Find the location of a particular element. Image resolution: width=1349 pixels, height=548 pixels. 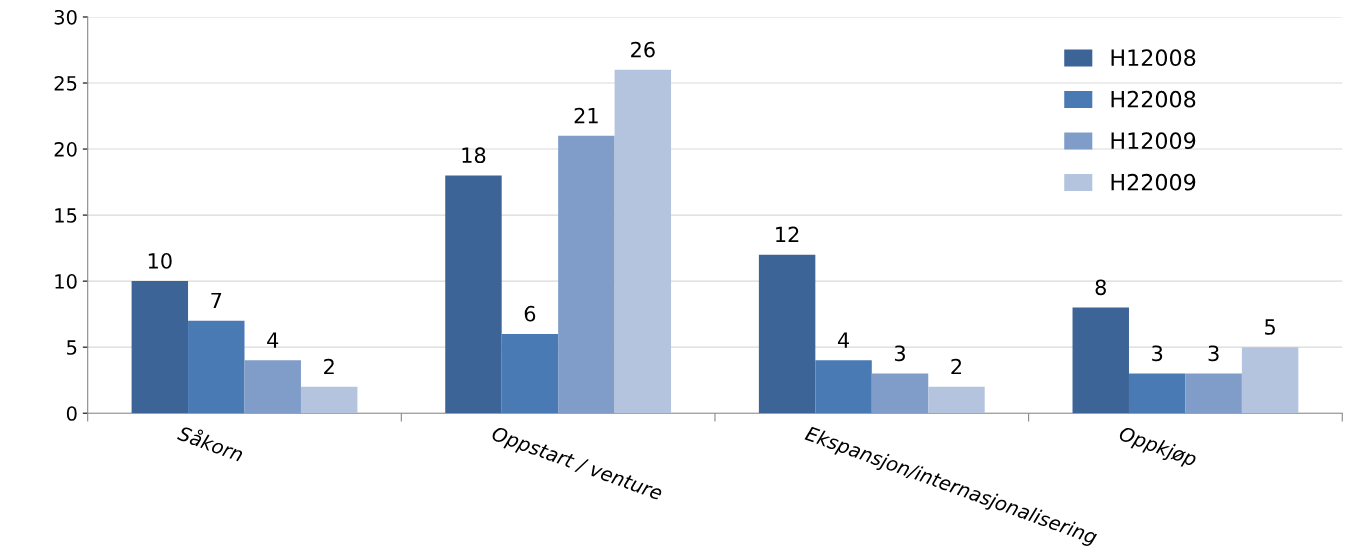

data-label: 12 is located at coordinates (787, 234).